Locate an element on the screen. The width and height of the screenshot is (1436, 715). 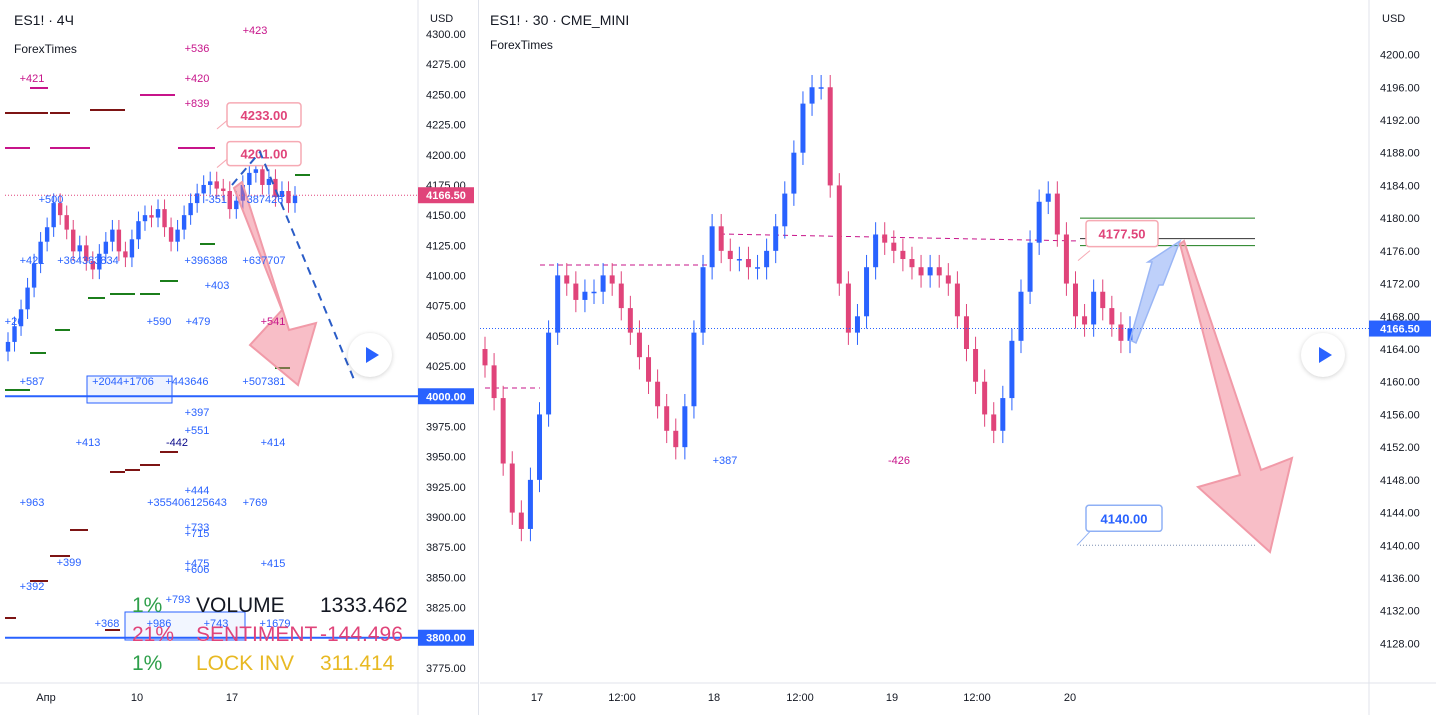
volume-annotation: +399 is located at coordinates (69, 563).